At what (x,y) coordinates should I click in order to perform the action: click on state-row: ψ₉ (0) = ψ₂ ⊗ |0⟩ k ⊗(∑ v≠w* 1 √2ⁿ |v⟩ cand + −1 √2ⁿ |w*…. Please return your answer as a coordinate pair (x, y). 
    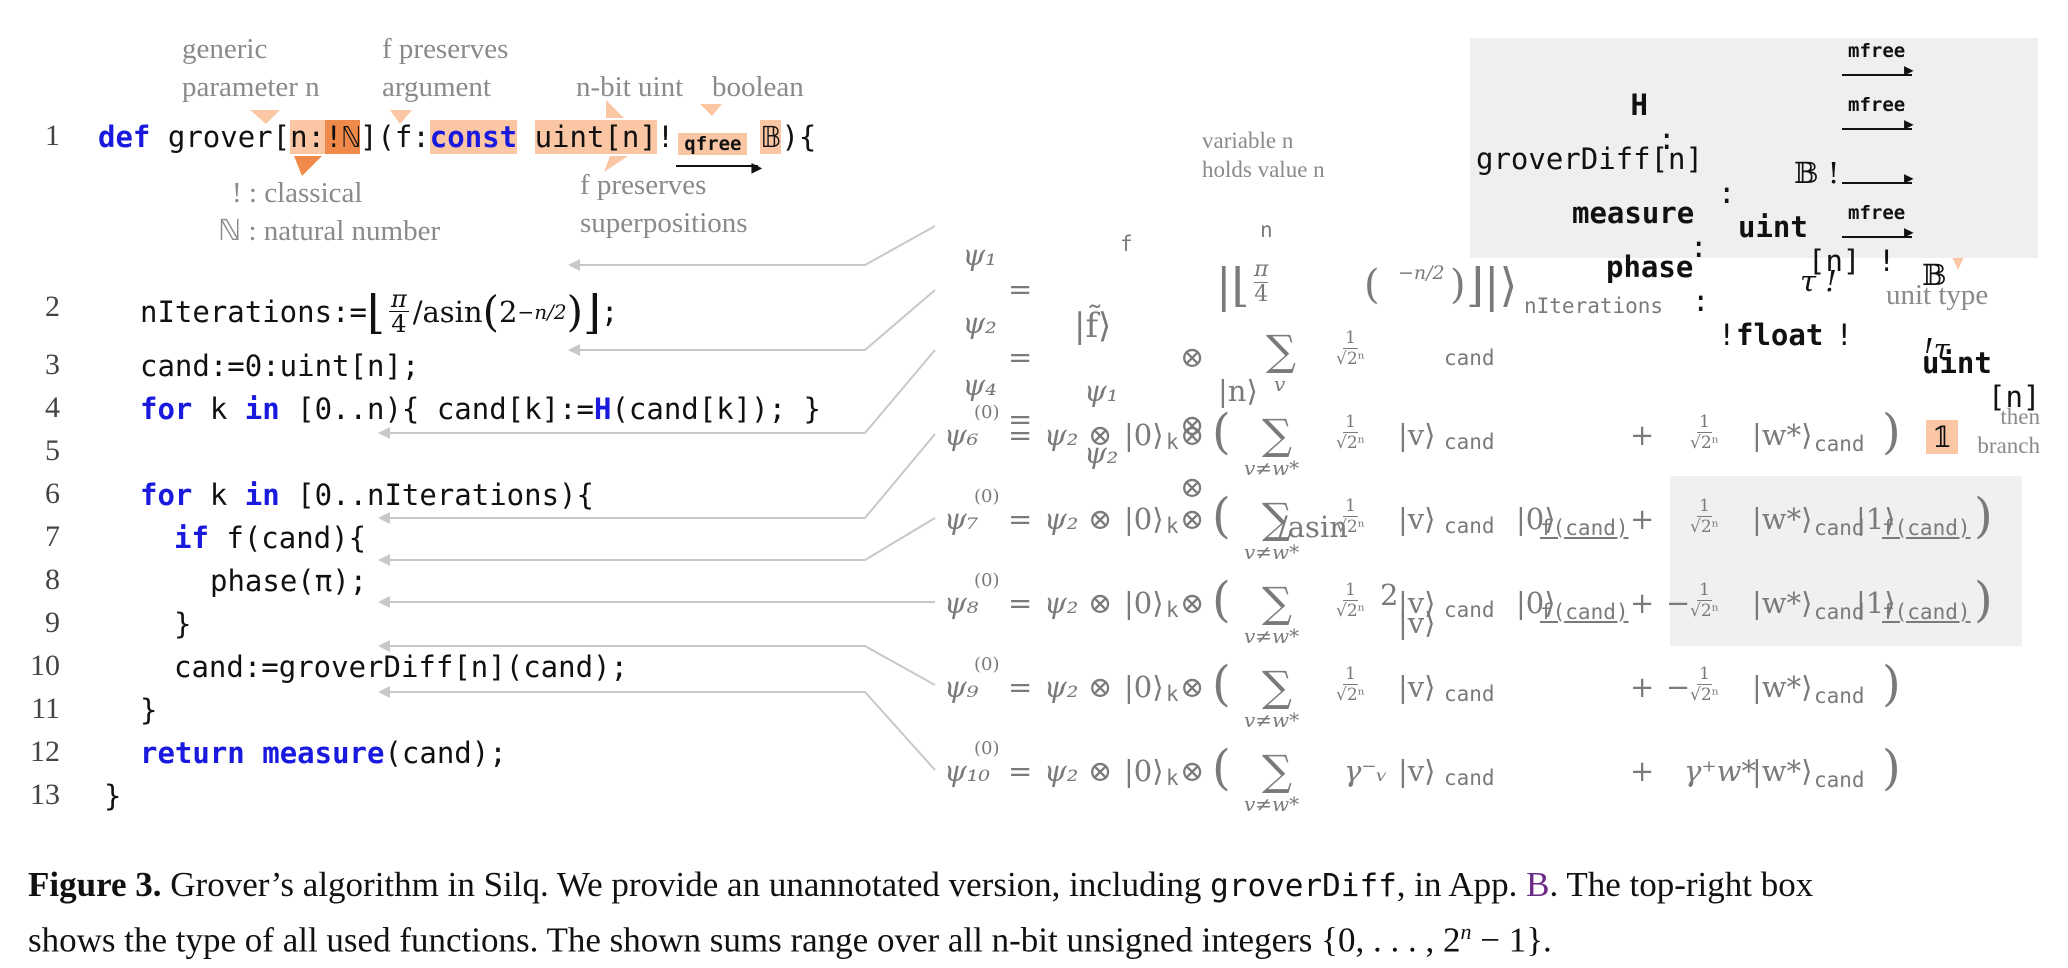
    Looking at the image, I should click on (1422, 693).